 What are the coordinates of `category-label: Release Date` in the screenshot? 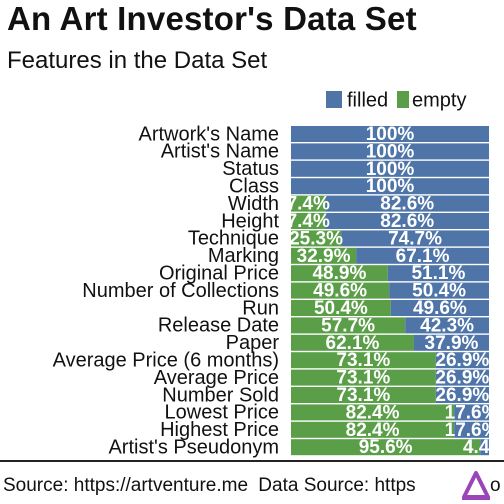 It's located at (218, 326).